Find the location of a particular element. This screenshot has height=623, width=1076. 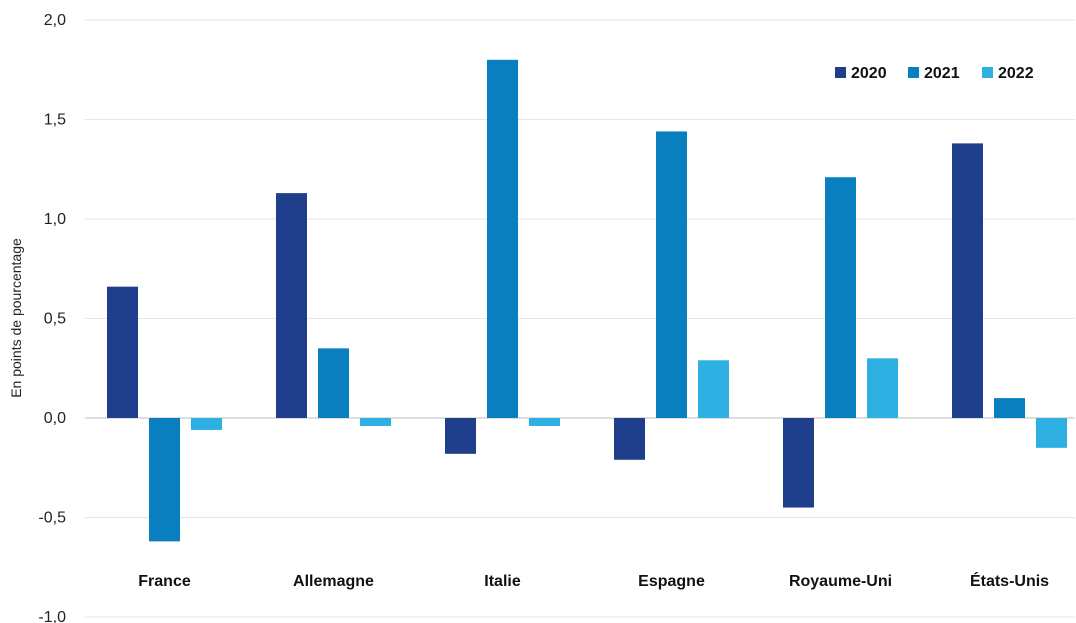

y-axis-title: En points de pourcentage is located at coordinates (16, 318).